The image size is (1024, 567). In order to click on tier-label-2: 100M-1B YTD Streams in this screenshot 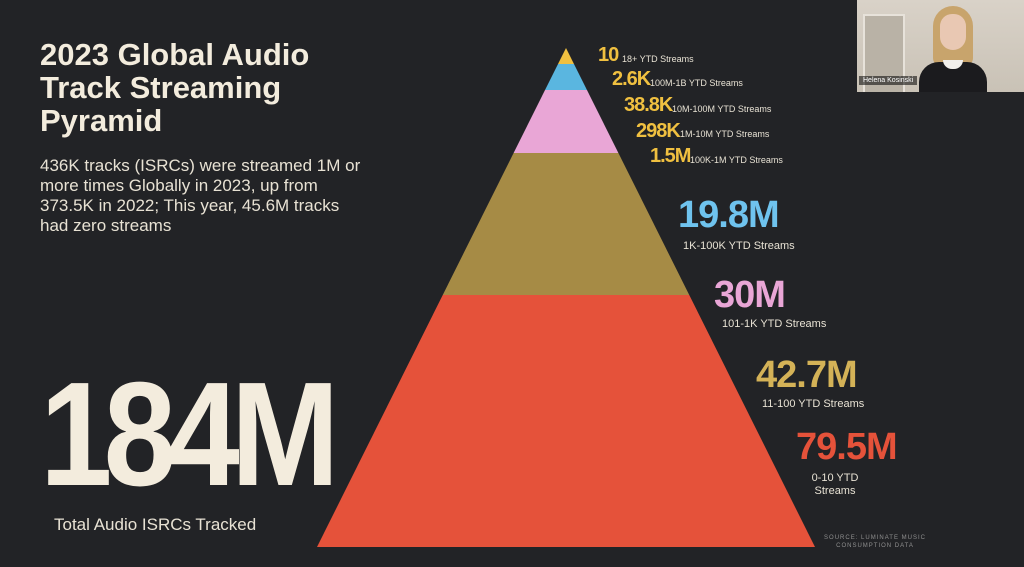, I will do `click(696, 83)`.